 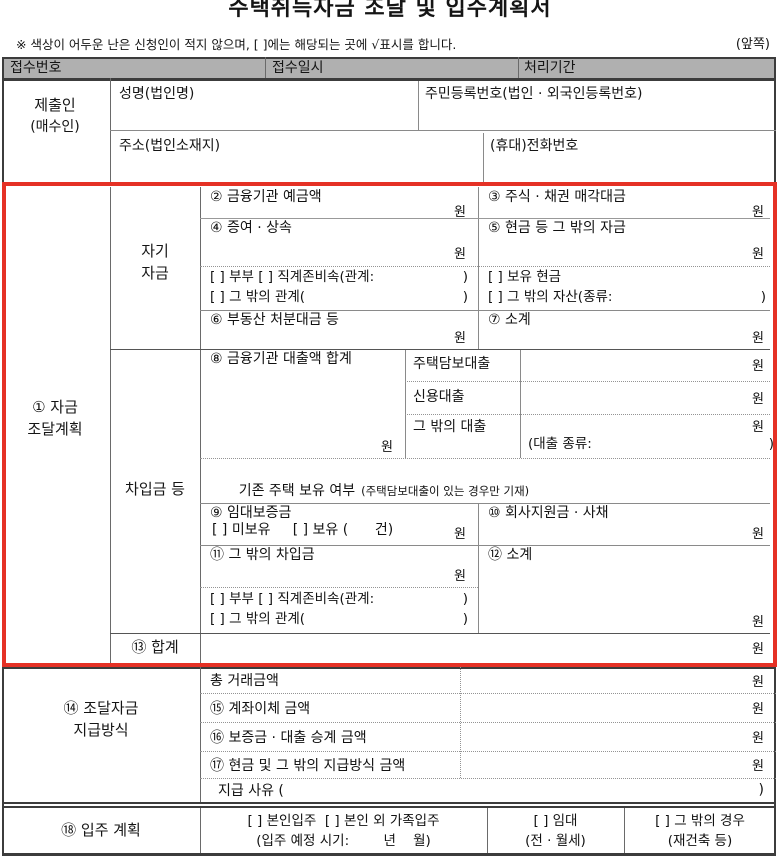 What do you see at coordinates (251, 228) in the screenshot?
I see `gift-inheritance-label: ④ 증여 · 상속` at bounding box center [251, 228].